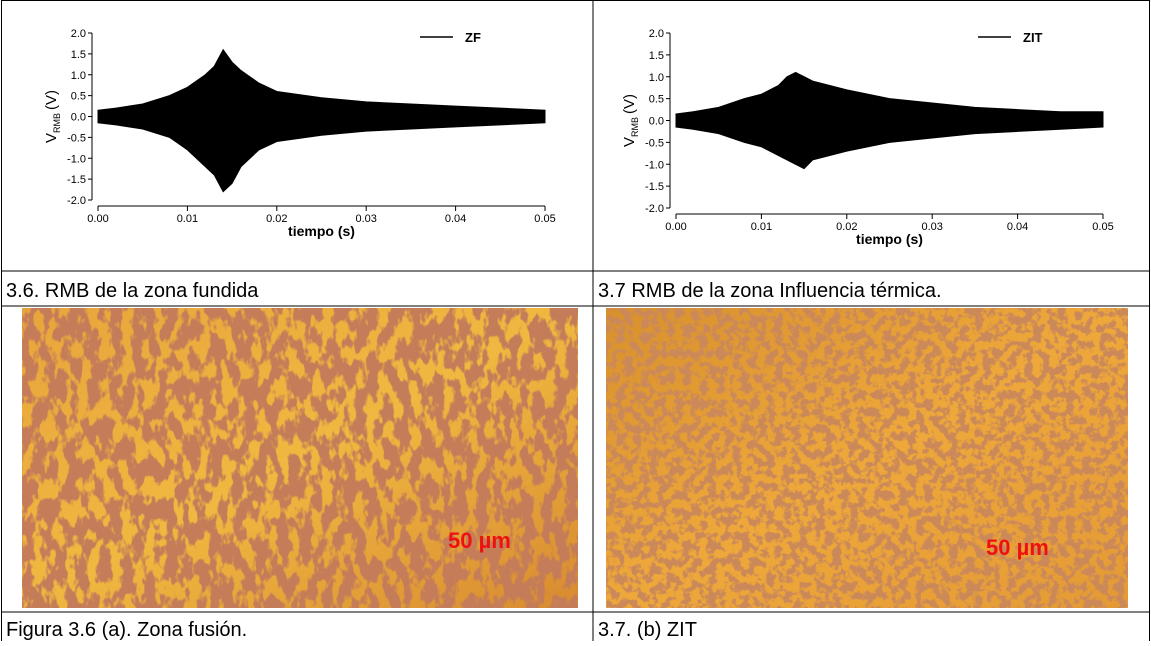 The image size is (1151, 646). I want to click on legend-label: ZF, so click(473, 37).